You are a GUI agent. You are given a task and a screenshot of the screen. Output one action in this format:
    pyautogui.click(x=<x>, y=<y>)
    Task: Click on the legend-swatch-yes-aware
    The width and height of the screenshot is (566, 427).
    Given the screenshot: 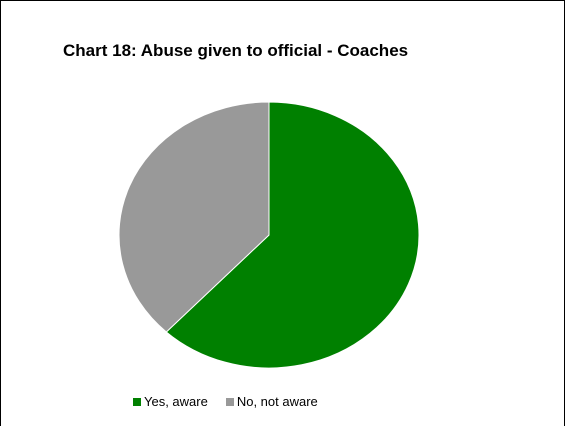 What is the action you would take?
    pyautogui.click(x=137, y=401)
    